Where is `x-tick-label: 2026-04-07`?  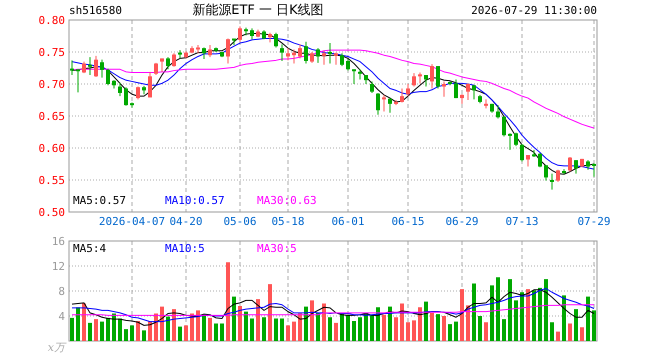 x-tick-label: 2026-04-07 is located at coordinates (132, 221).